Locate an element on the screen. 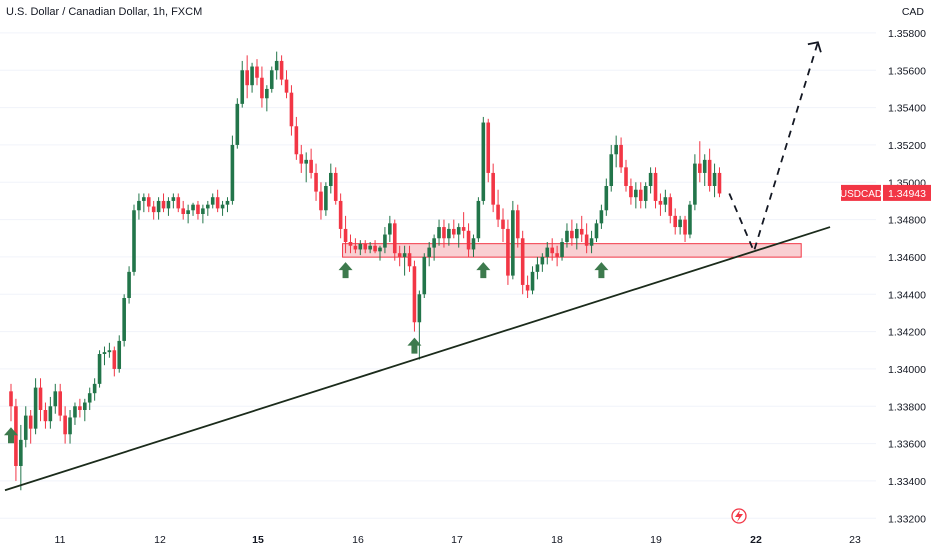 This screenshot has width=932, height=550. price-tag-text: 1.34943 is located at coordinates (907, 194).